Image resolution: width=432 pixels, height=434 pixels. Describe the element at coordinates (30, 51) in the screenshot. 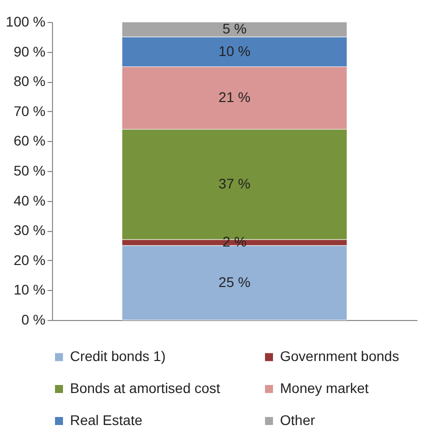

I see `y-tick-label: 90 %` at that location.